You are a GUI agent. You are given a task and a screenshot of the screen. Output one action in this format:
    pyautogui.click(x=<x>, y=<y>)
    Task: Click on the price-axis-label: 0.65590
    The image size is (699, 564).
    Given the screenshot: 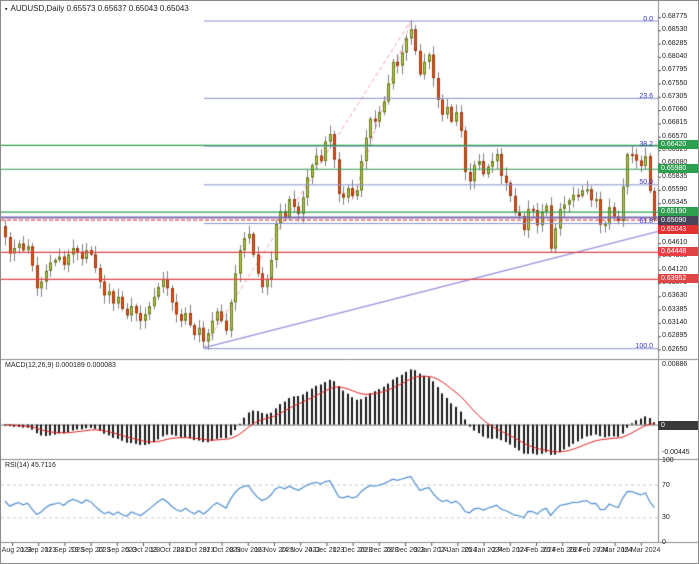 What is the action you would take?
    pyautogui.click(x=675, y=189)
    